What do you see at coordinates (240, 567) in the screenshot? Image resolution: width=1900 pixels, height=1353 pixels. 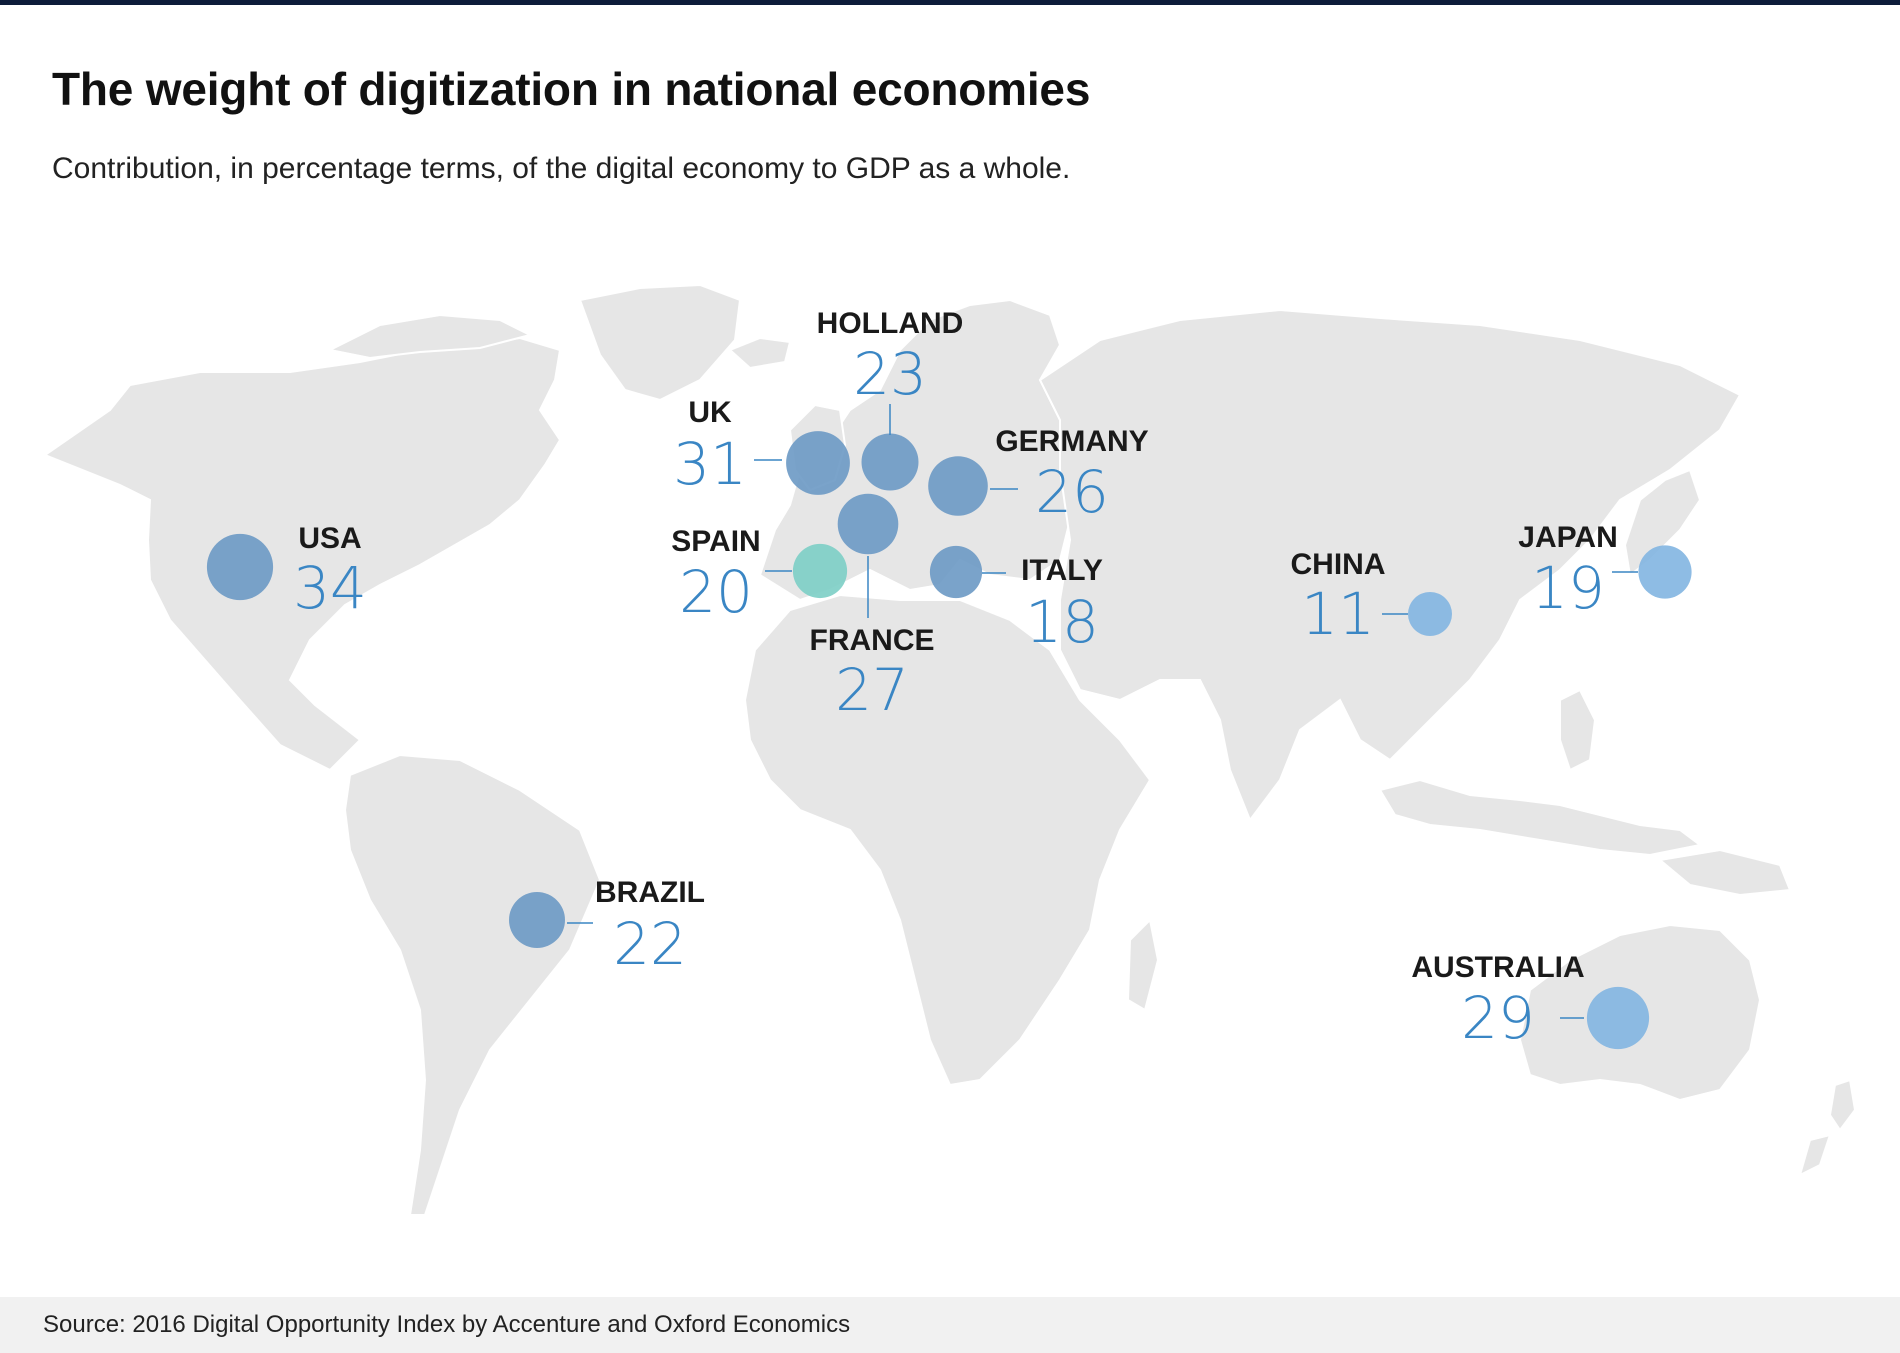 I see `bubble-usa` at bounding box center [240, 567].